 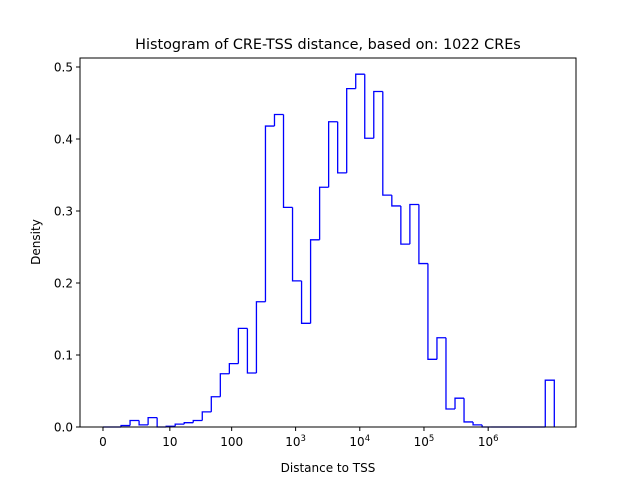 I want to click on x-axis: 0 10 100 10³ 10⁴ 10⁵ 10⁶, so click(x=299, y=438).